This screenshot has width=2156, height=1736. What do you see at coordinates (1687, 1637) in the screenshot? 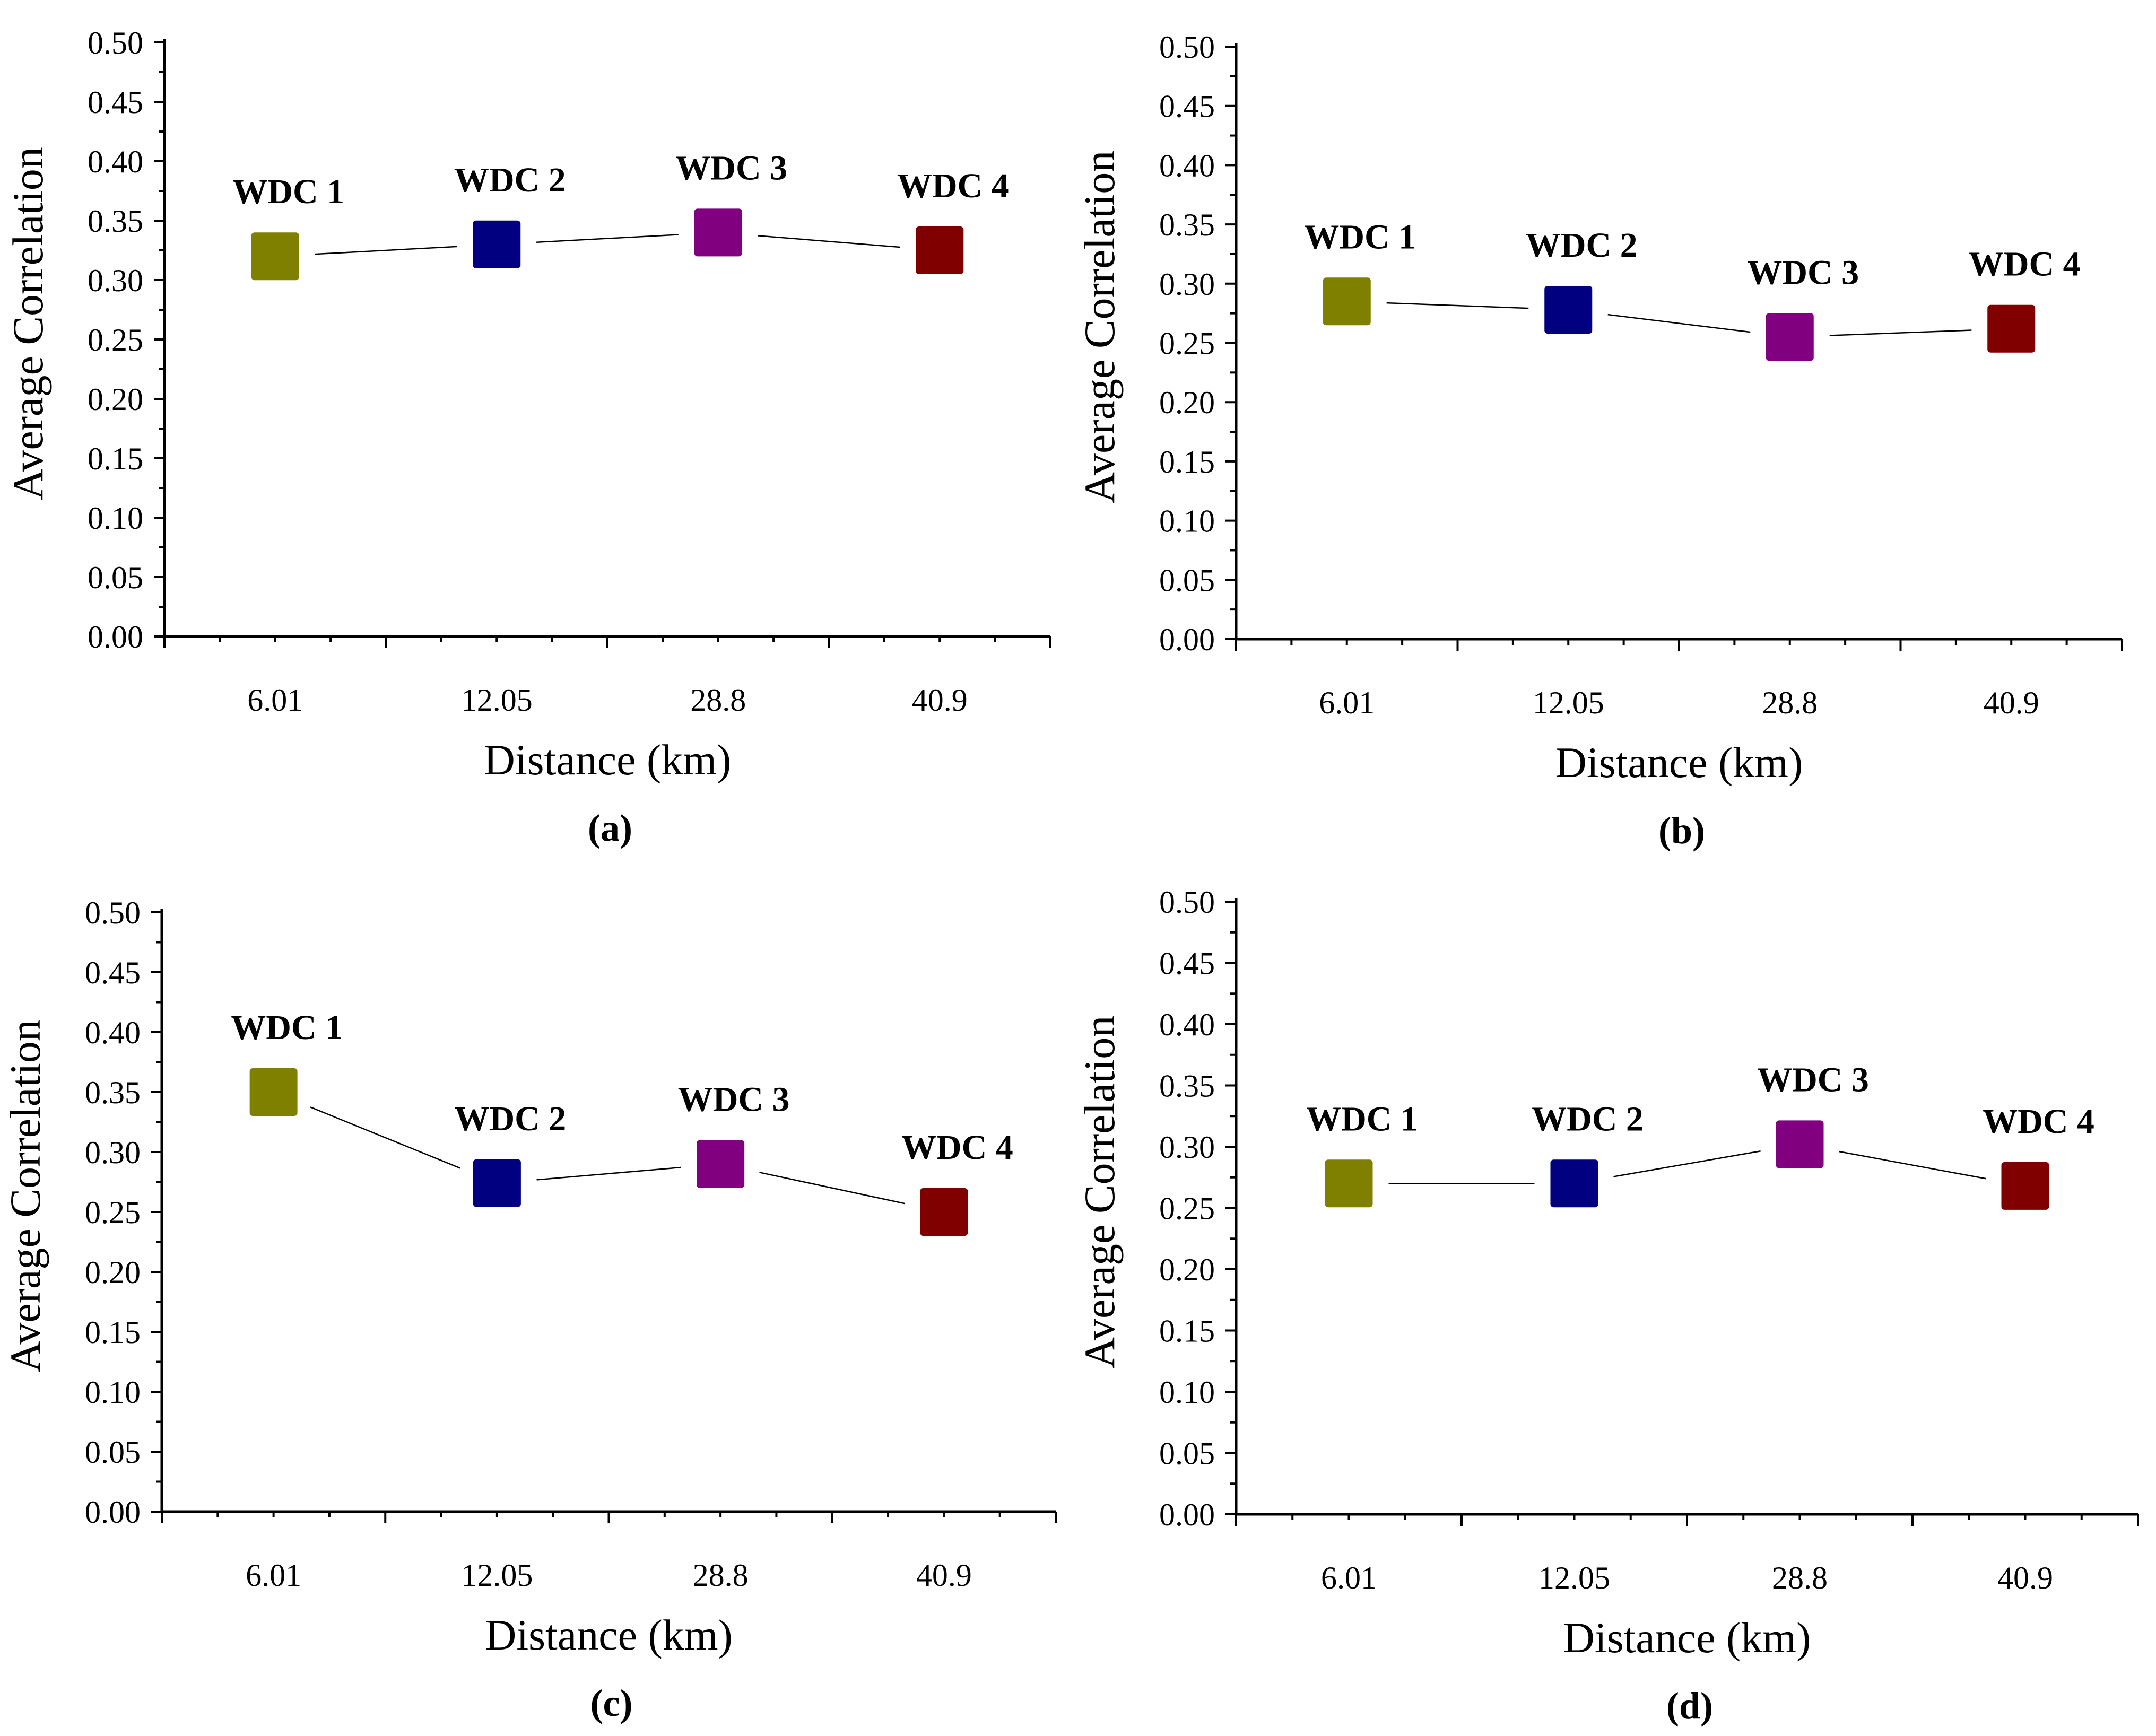
I see `panel-d-x-axis-title: Distance (km)` at bounding box center [1687, 1637].